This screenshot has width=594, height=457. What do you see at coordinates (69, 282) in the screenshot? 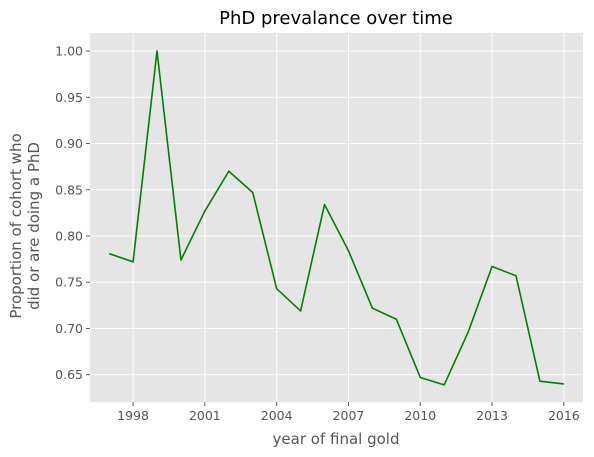
I see `y-tick-label: 0.75` at bounding box center [69, 282].